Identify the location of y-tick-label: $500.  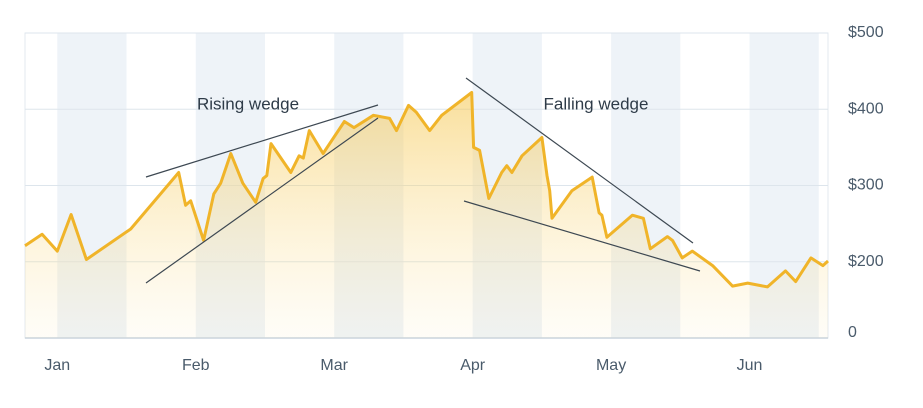
(866, 32).